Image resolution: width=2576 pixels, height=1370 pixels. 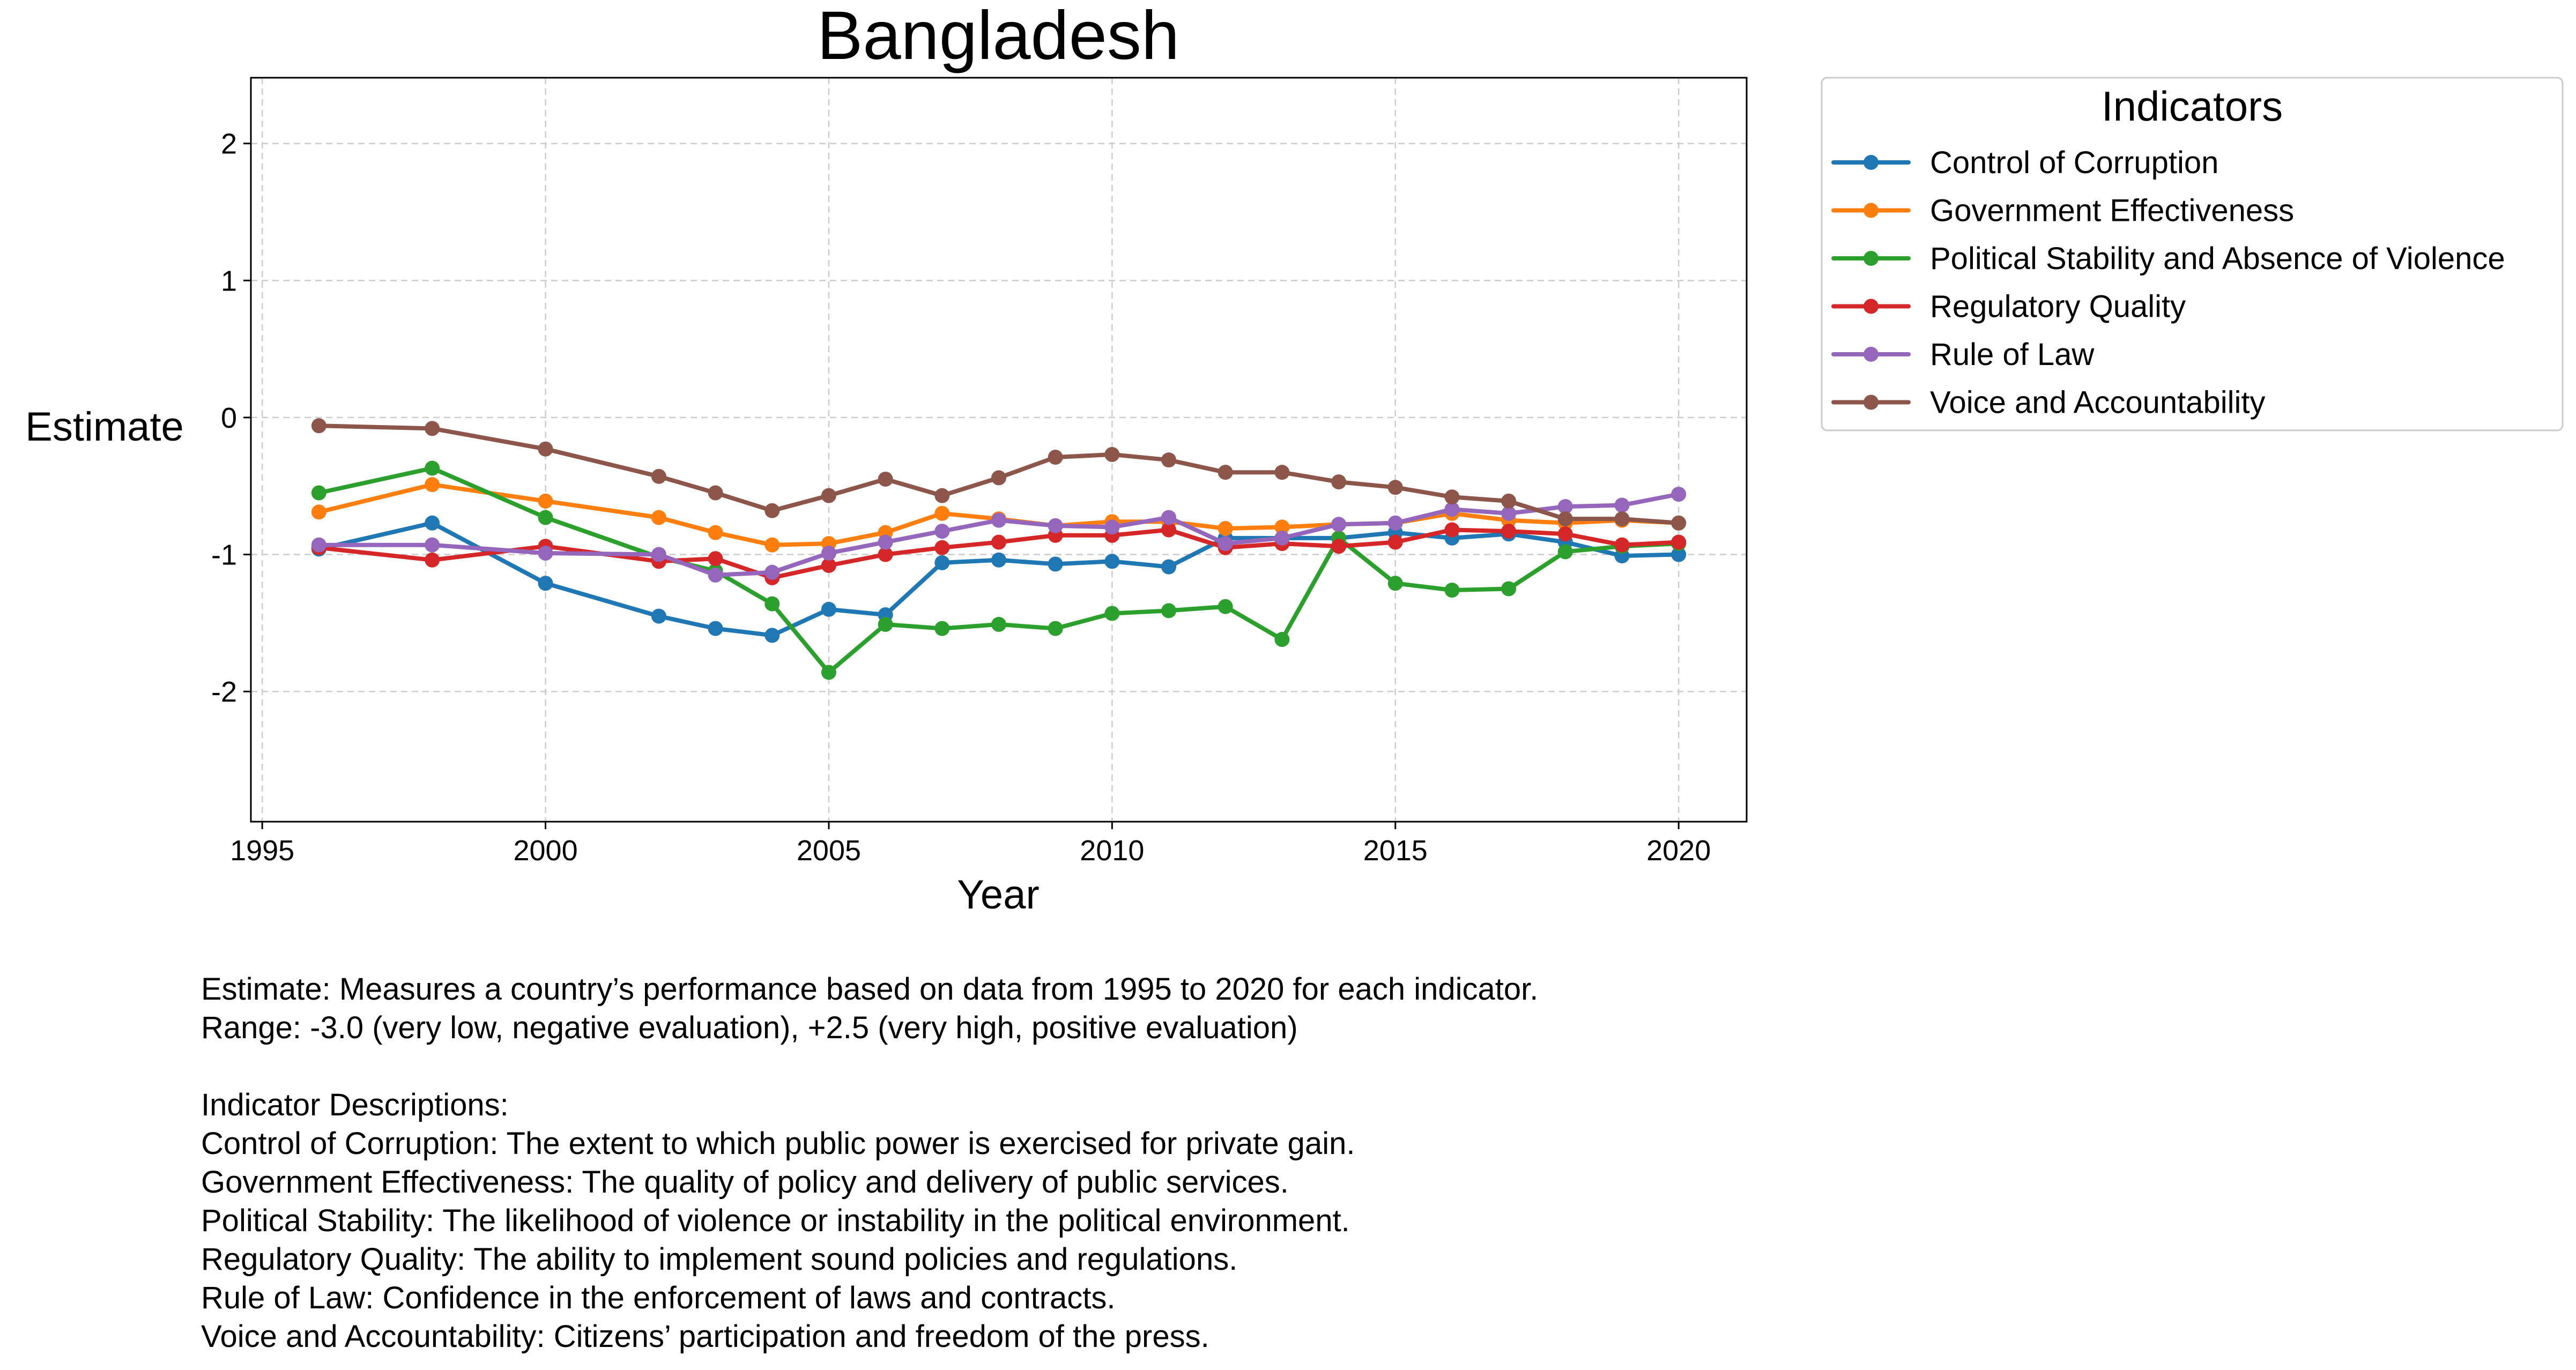 I want to click on series-voice-and-accountability, so click(x=999, y=474).